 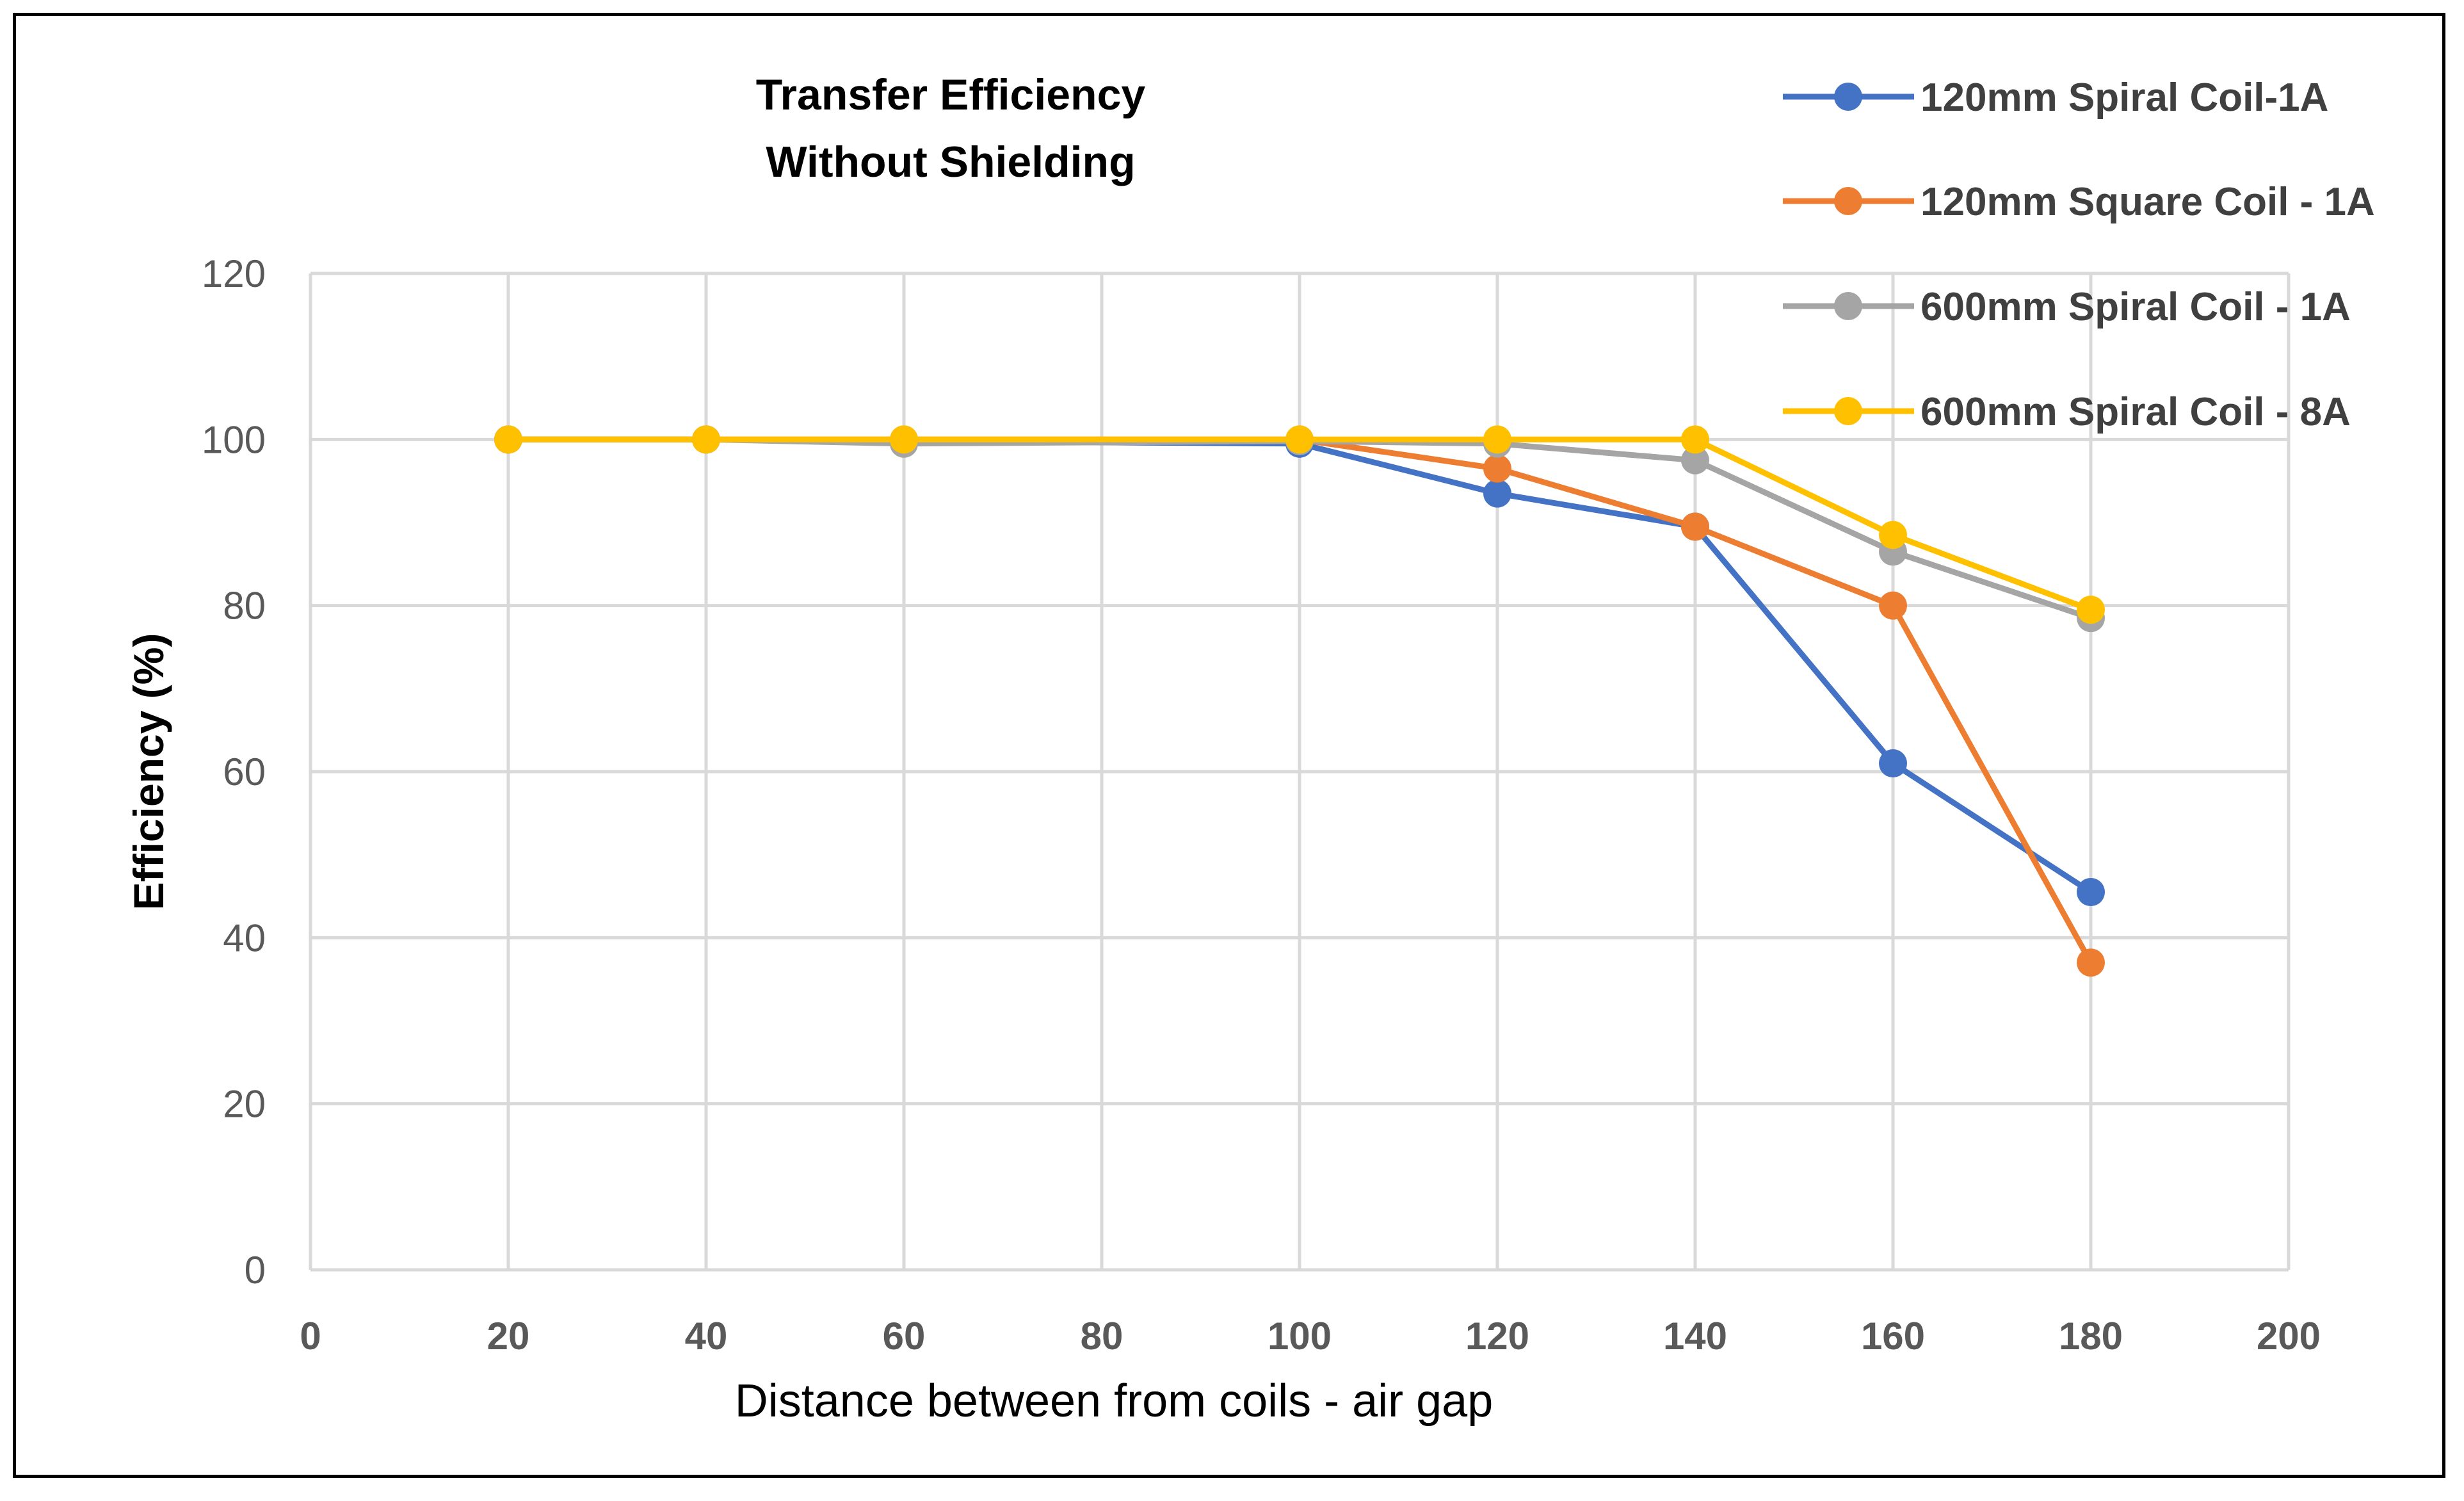 I want to click on legend-label: 120mm Square Coil - 1A, so click(x=2147, y=202).